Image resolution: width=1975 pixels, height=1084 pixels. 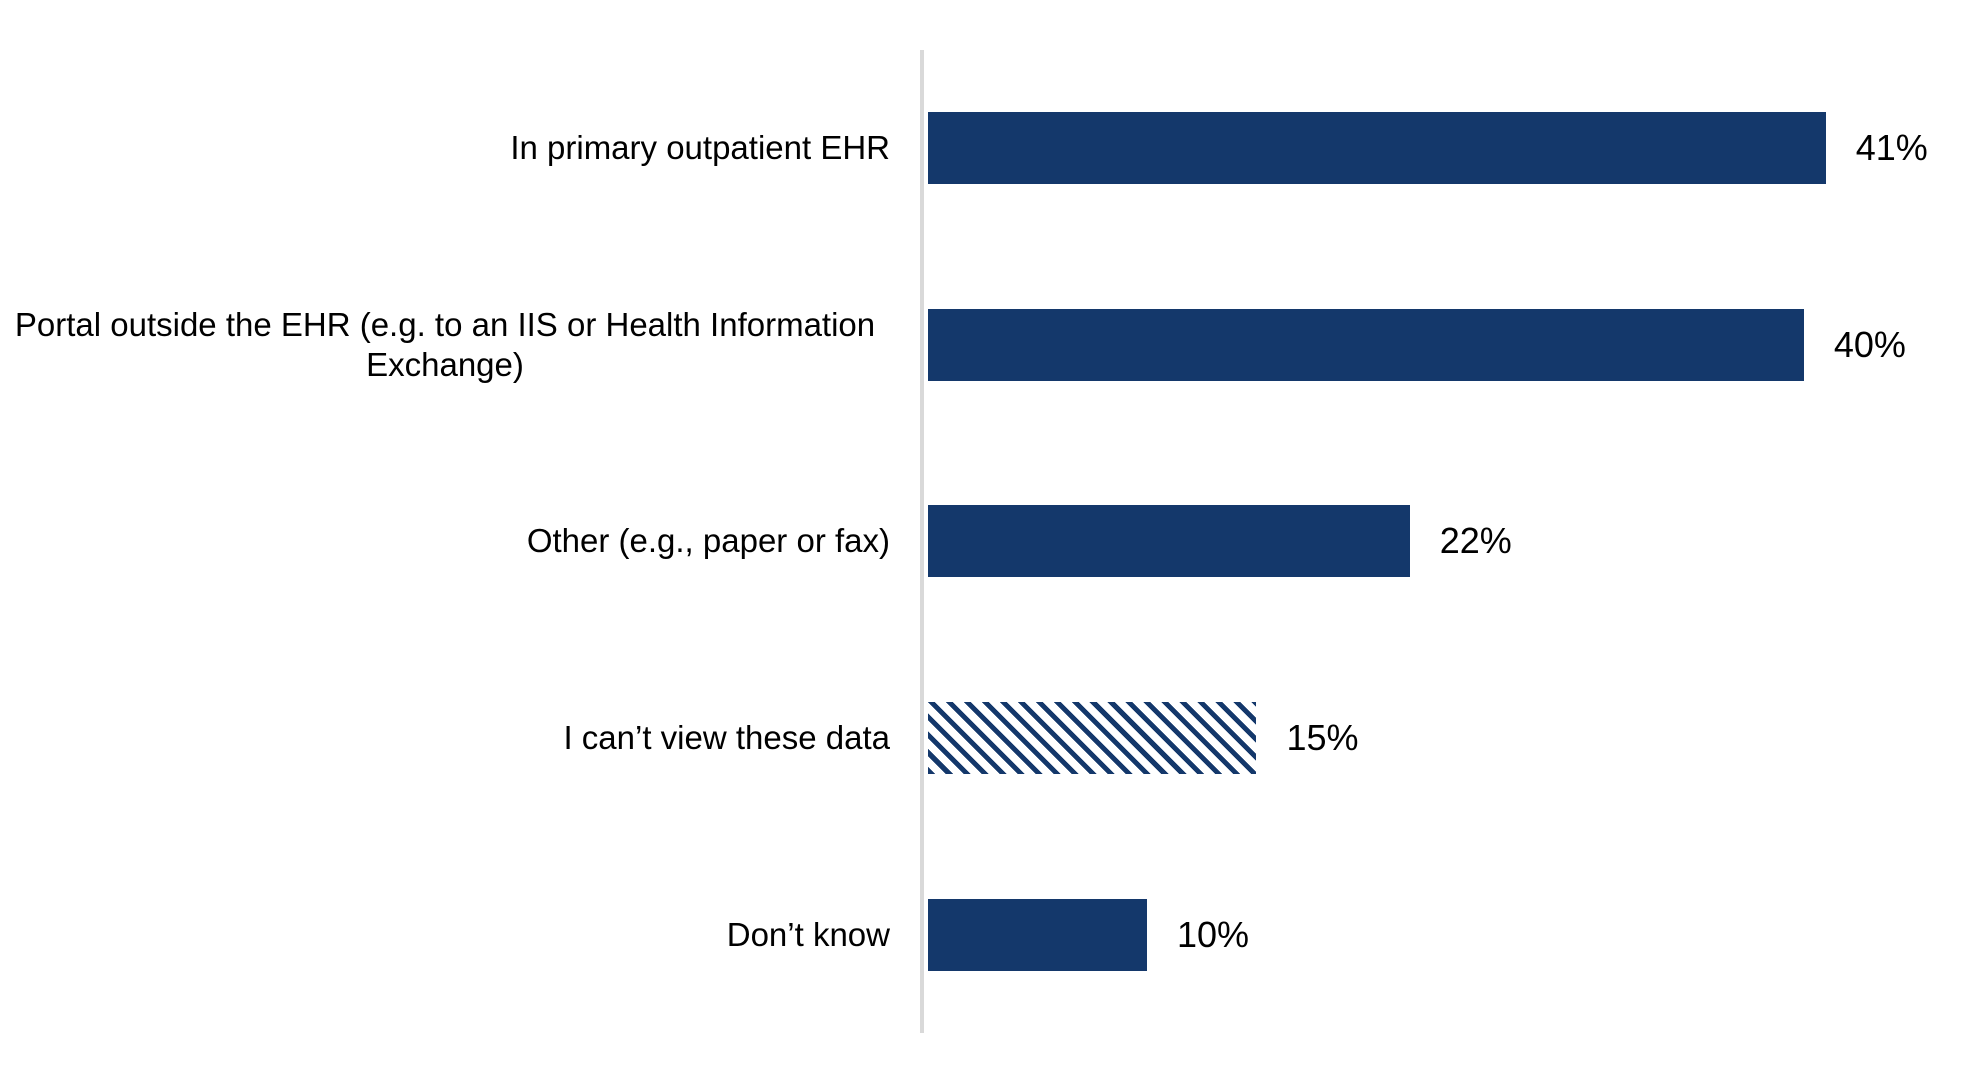 What do you see at coordinates (453, 541) in the screenshot?
I see `category-label-cell: Other (e.g., paper or fax)` at bounding box center [453, 541].